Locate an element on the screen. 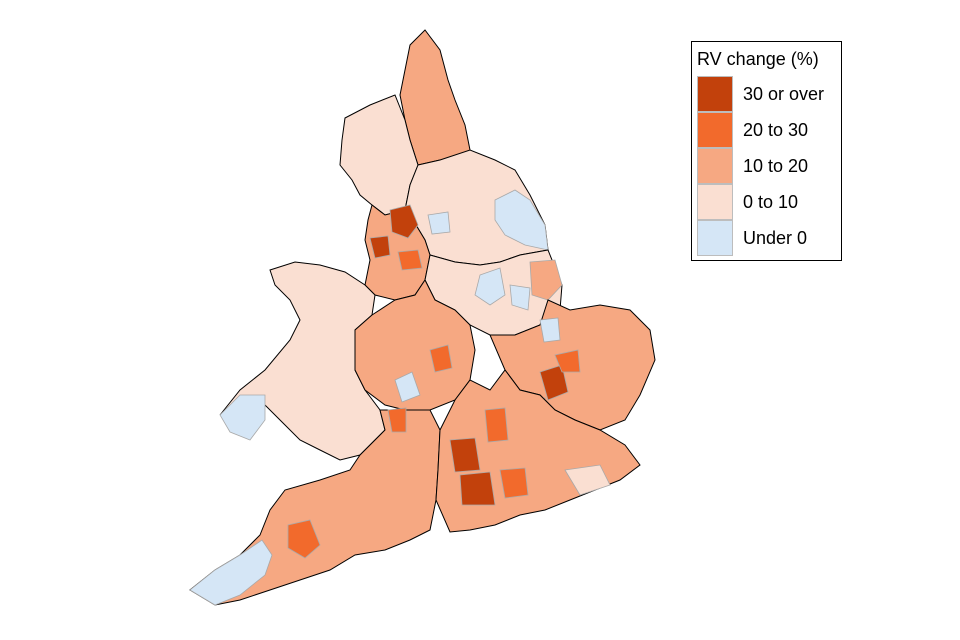 This screenshot has height=640, width=960. district-cornwall-blue is located at coordinates (231, 572).